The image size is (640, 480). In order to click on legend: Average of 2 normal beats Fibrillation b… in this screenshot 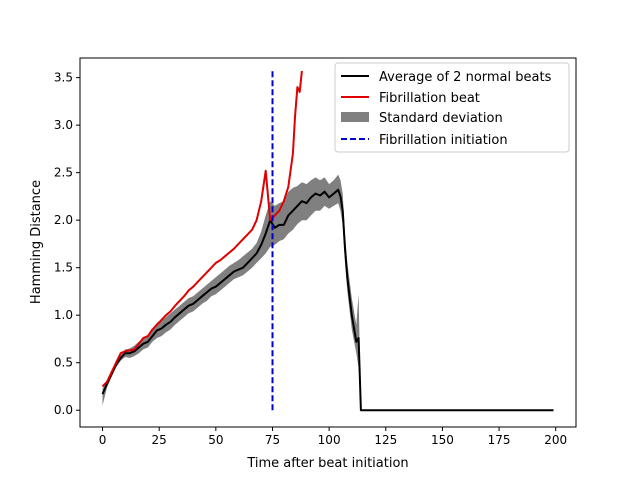, I will do `click(452, 107)`.